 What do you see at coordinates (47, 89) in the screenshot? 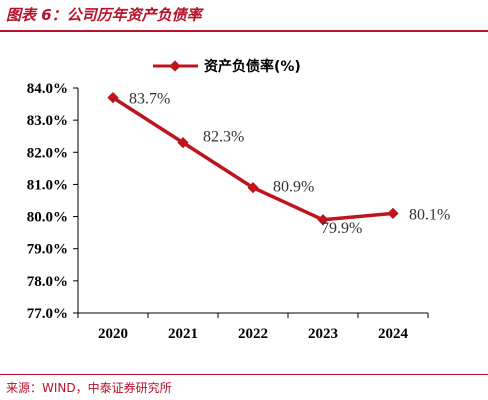
I see `y-tick-label: 84.0%` at bounding box center [47, 89].